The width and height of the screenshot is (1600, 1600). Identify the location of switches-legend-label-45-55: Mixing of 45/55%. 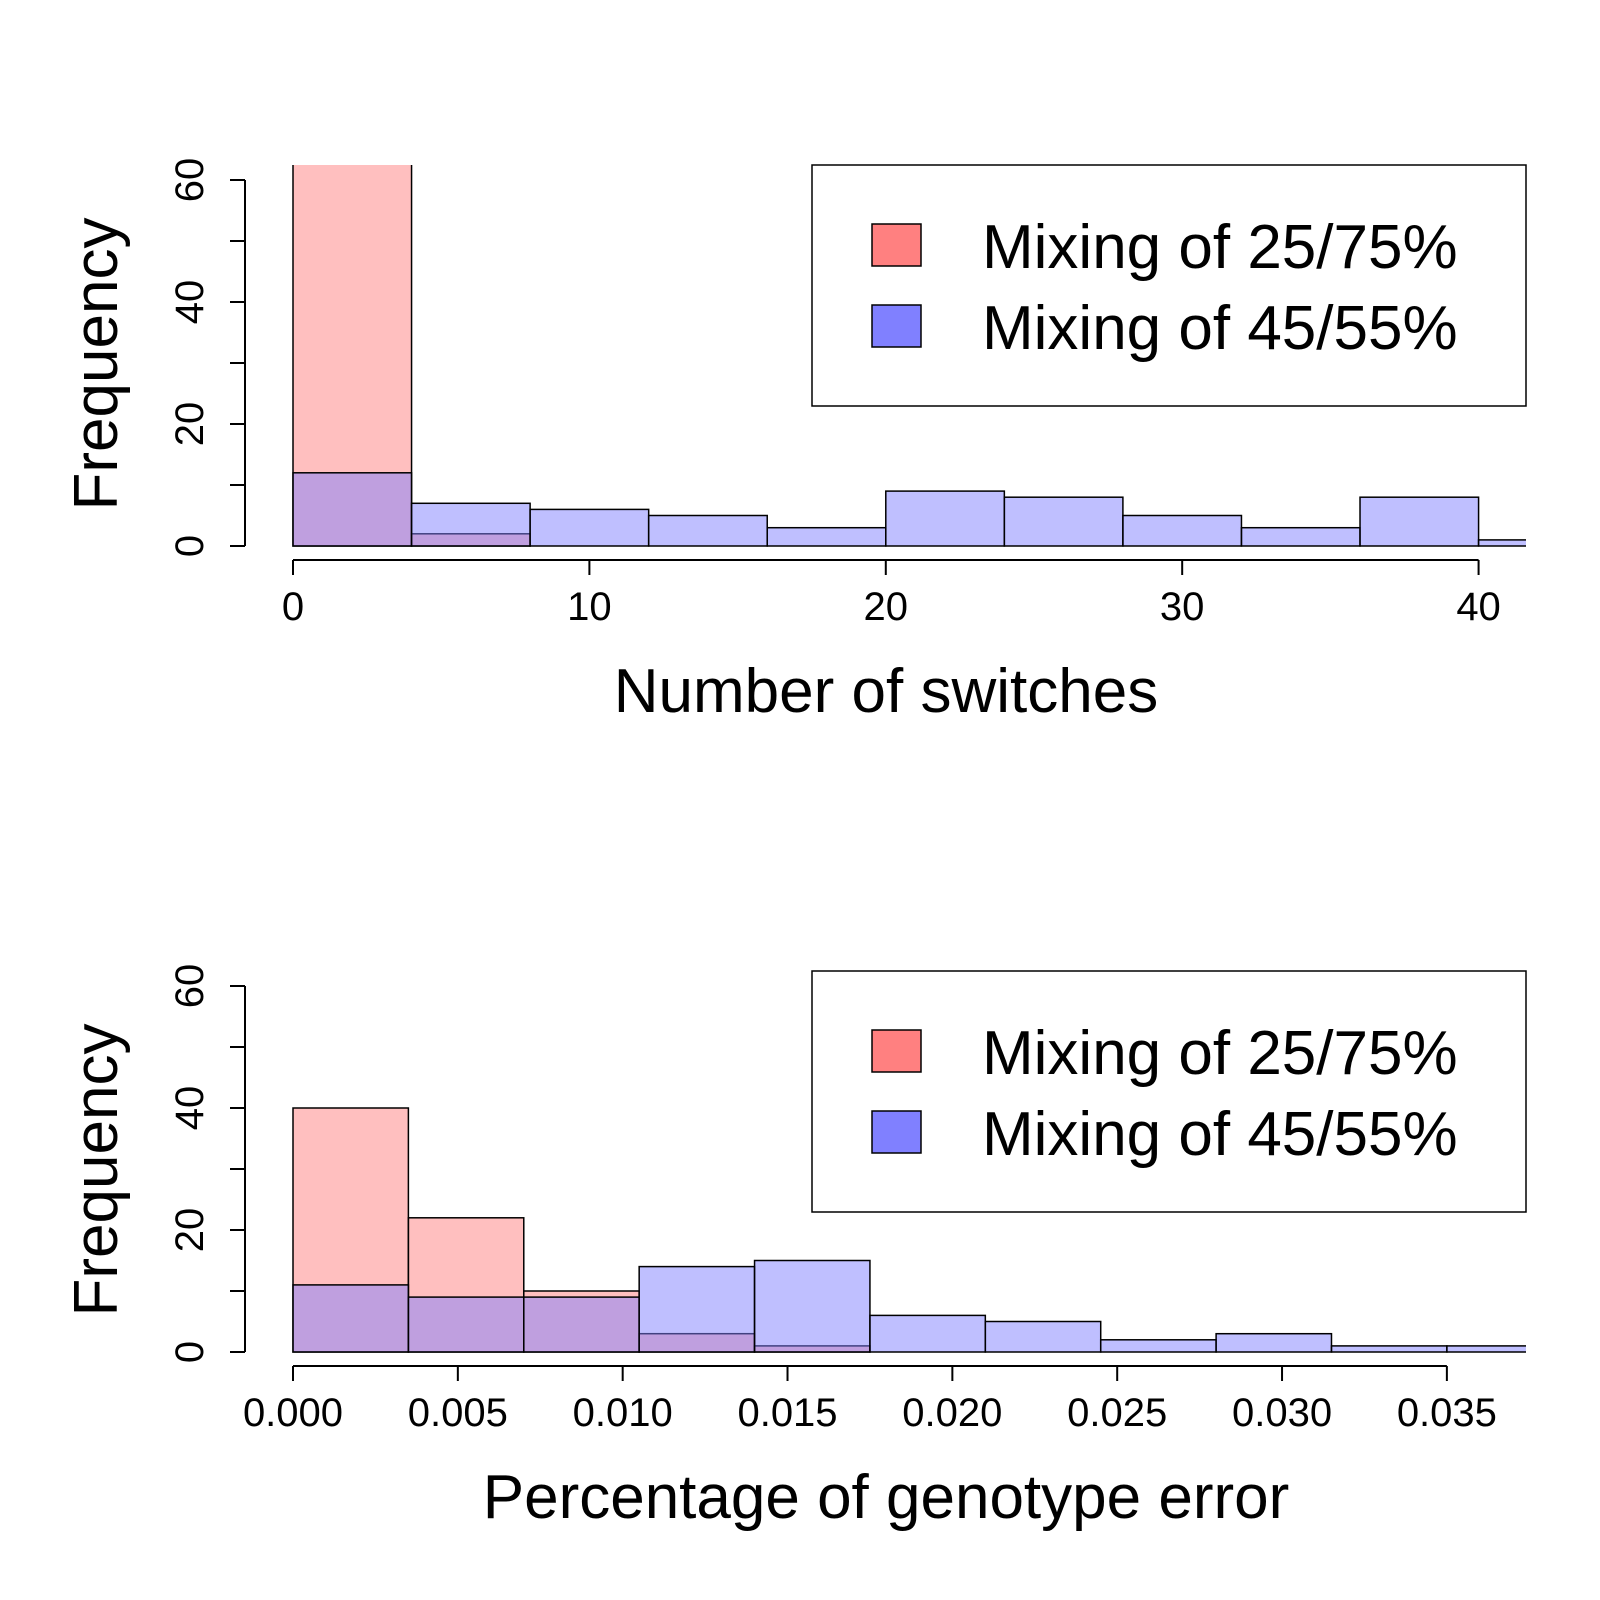
(1220, 328).